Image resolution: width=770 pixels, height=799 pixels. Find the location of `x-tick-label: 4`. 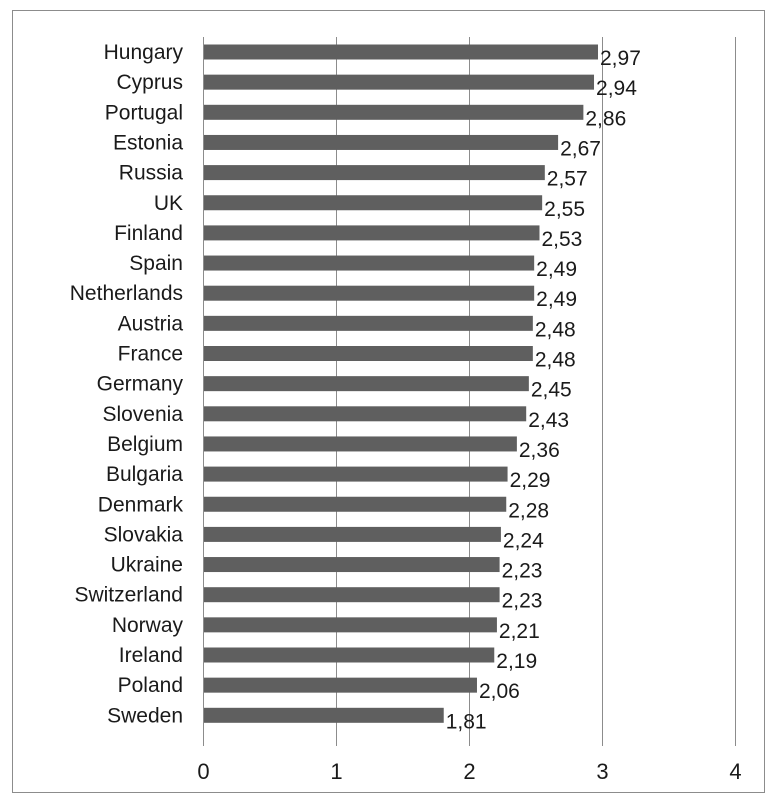

x-tick-label: 4 is located at coordinates (735, 771).